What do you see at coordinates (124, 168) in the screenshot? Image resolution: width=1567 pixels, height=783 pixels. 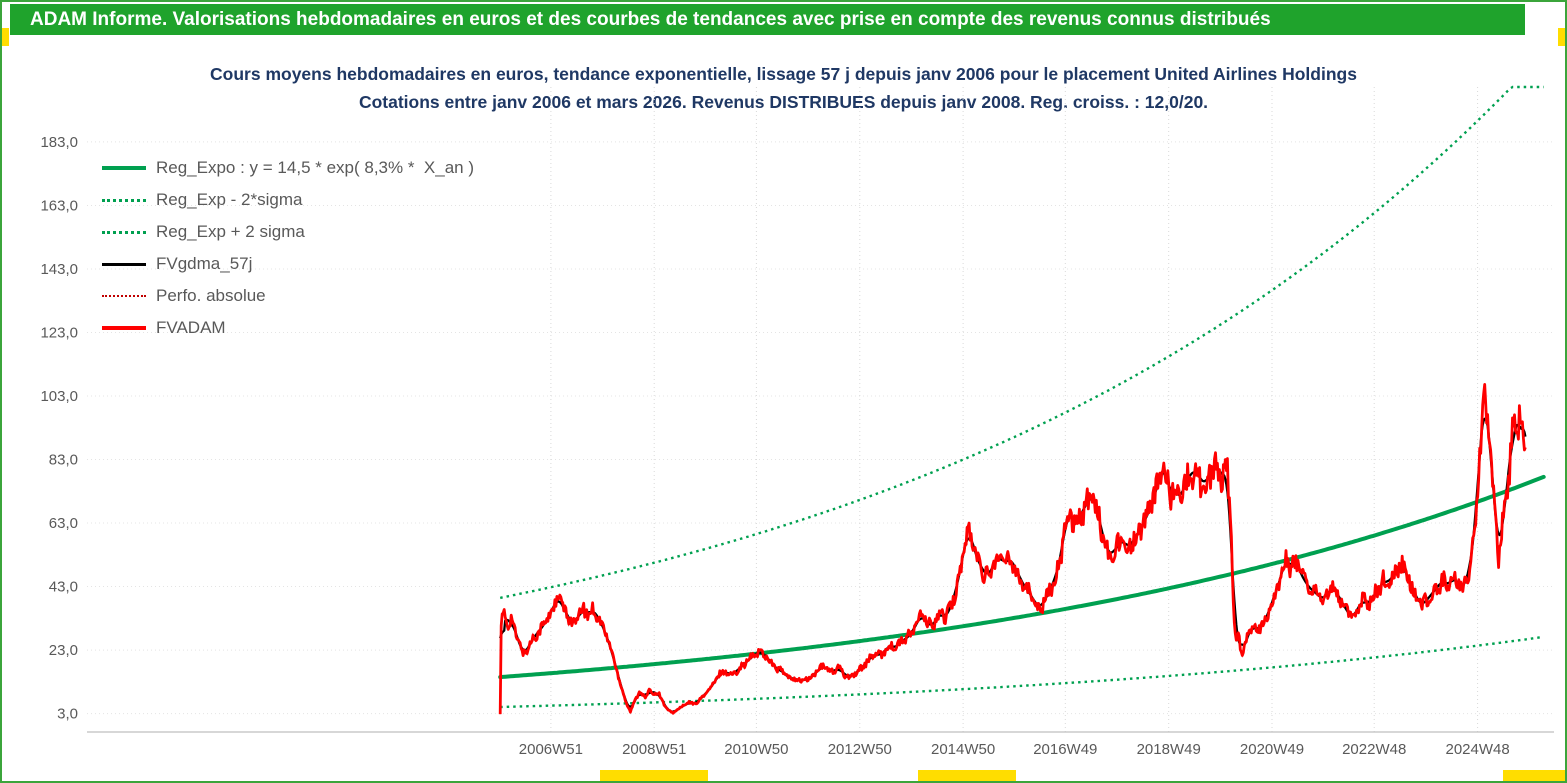 I see `green-solid-line-swatch-icon` at bounding box center [124, 168].